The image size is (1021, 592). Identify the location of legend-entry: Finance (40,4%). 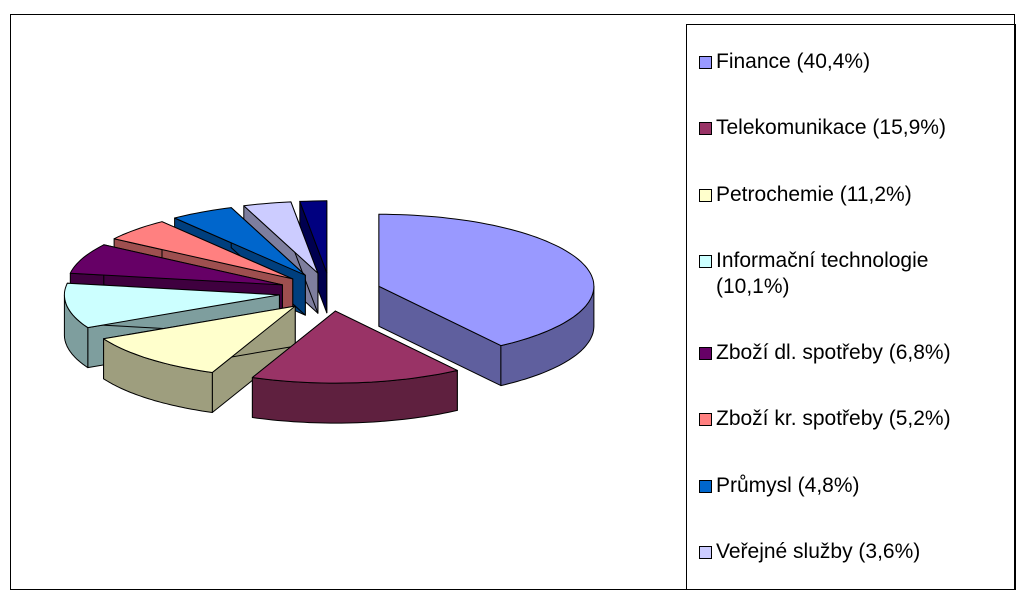
(849, 62).